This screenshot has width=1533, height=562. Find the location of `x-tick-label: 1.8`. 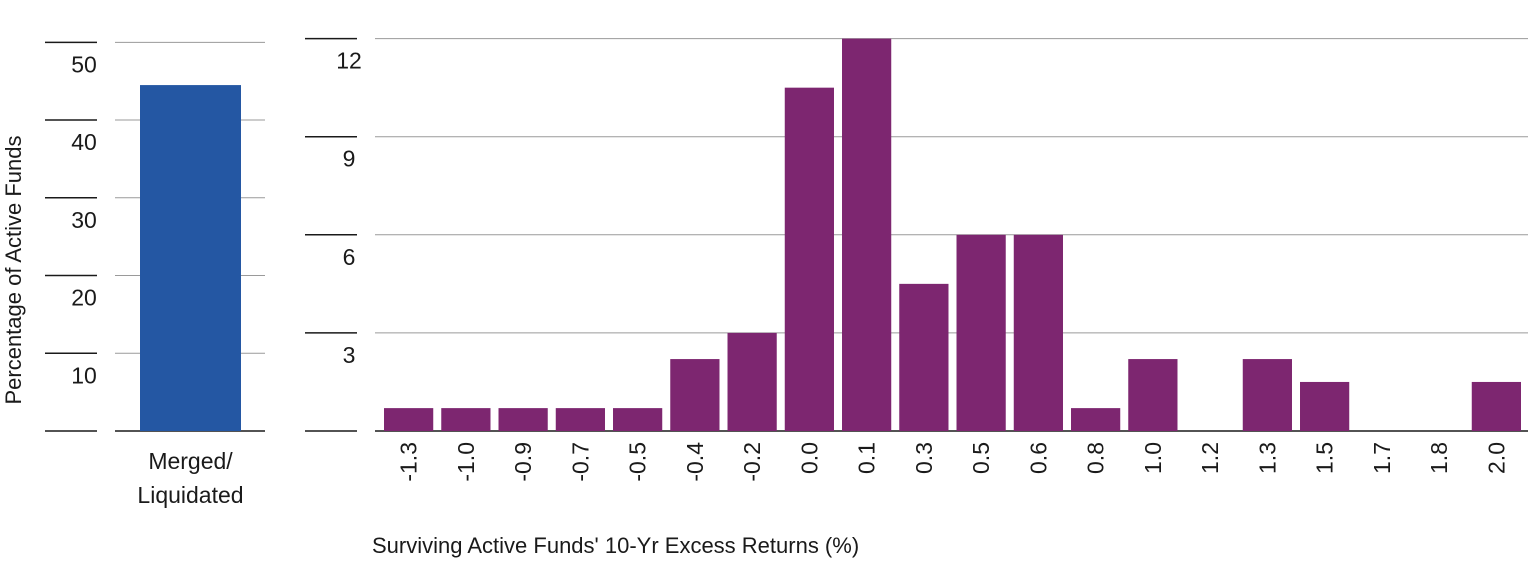

x-tick-label: 1.8 is located at coordinates (1439, 458).